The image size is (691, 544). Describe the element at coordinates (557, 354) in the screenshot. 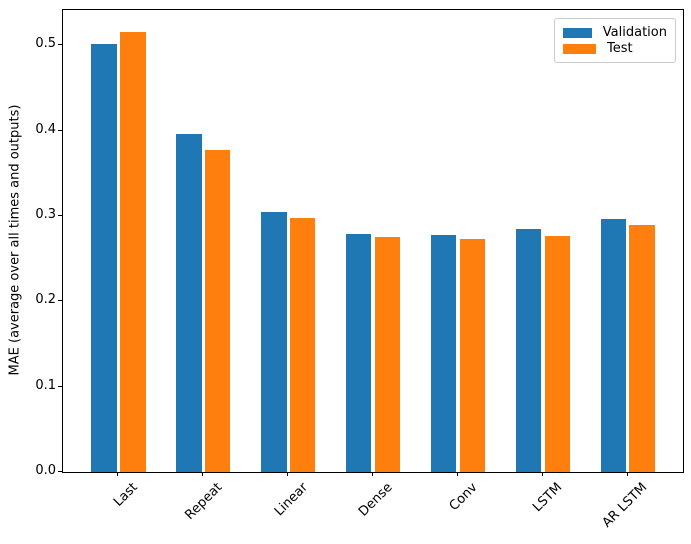

I see `bar-test-lstm` at that location.